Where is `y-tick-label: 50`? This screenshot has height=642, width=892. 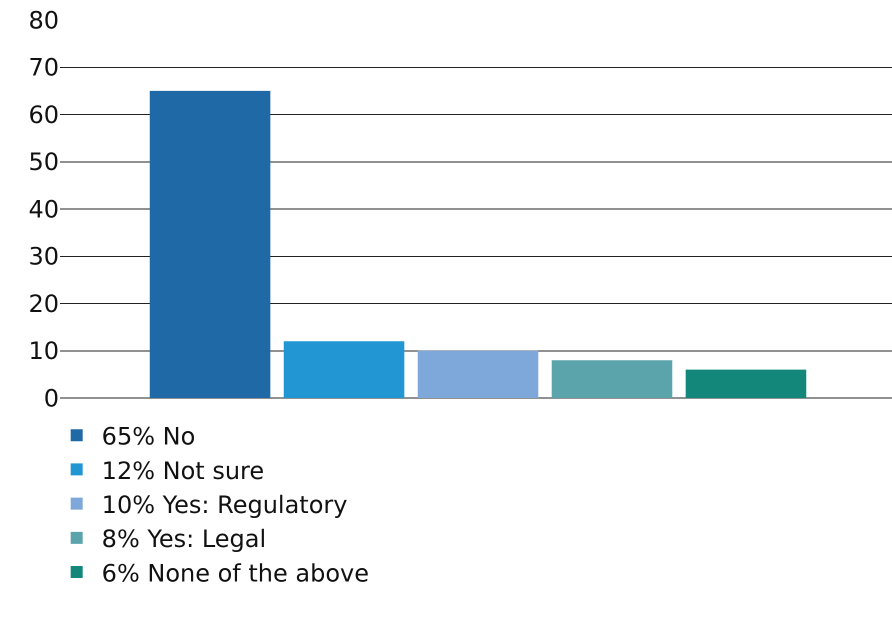 y-tick-label: 50 is located at coordinates (43, 162).